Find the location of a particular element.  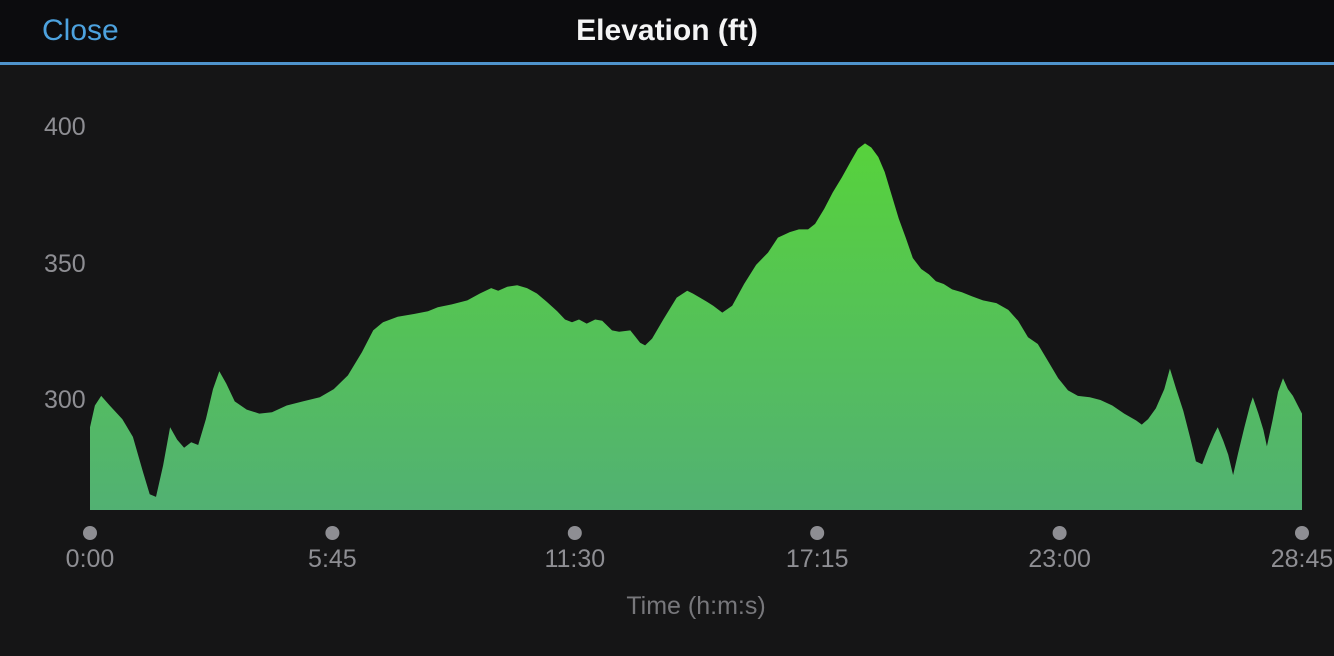

x-tick-label: 5:45 is located at coordinates (332, 559).